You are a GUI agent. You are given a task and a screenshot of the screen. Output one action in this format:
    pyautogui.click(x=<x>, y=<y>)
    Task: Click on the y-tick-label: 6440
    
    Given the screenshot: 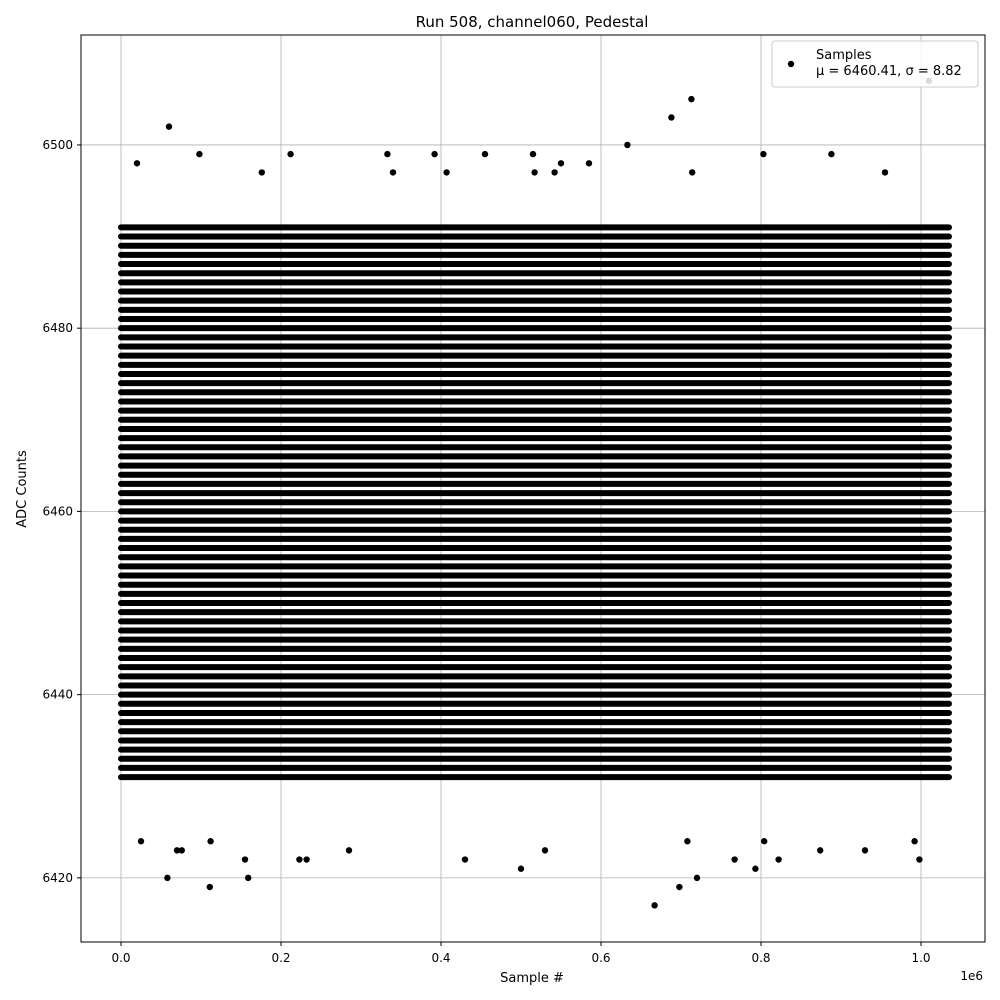 What is the action you would take?
    pyautogui.click(x=57, y=695)
    